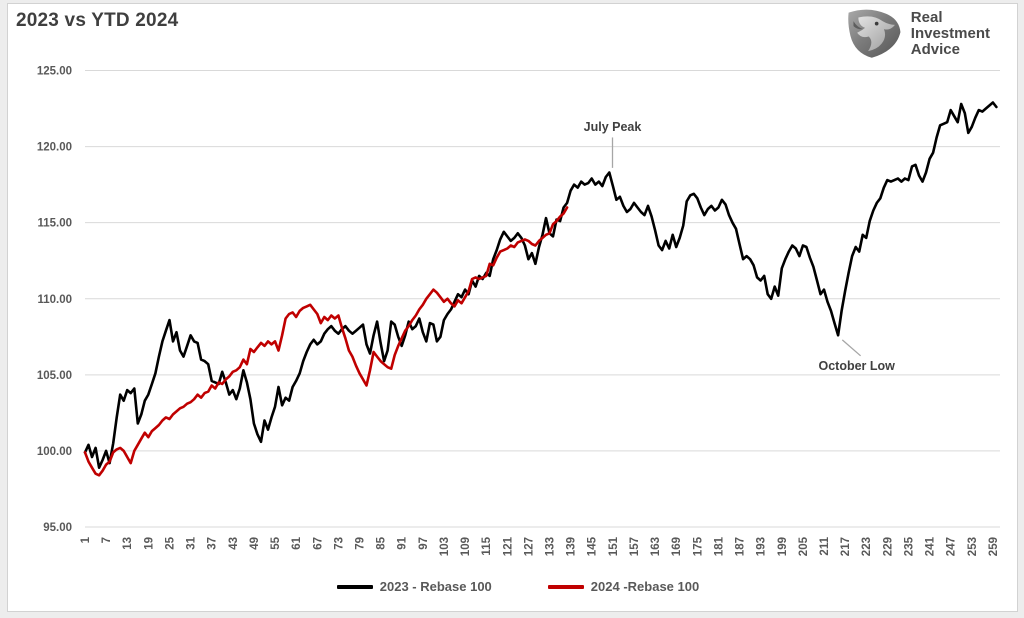 Image resolution: width=1024 pixels, height=618 pixels. What do you see at coordinates (741, 546) in the screenshot?
I see `x-tick-label: 187` at bounding box center [741, 546].